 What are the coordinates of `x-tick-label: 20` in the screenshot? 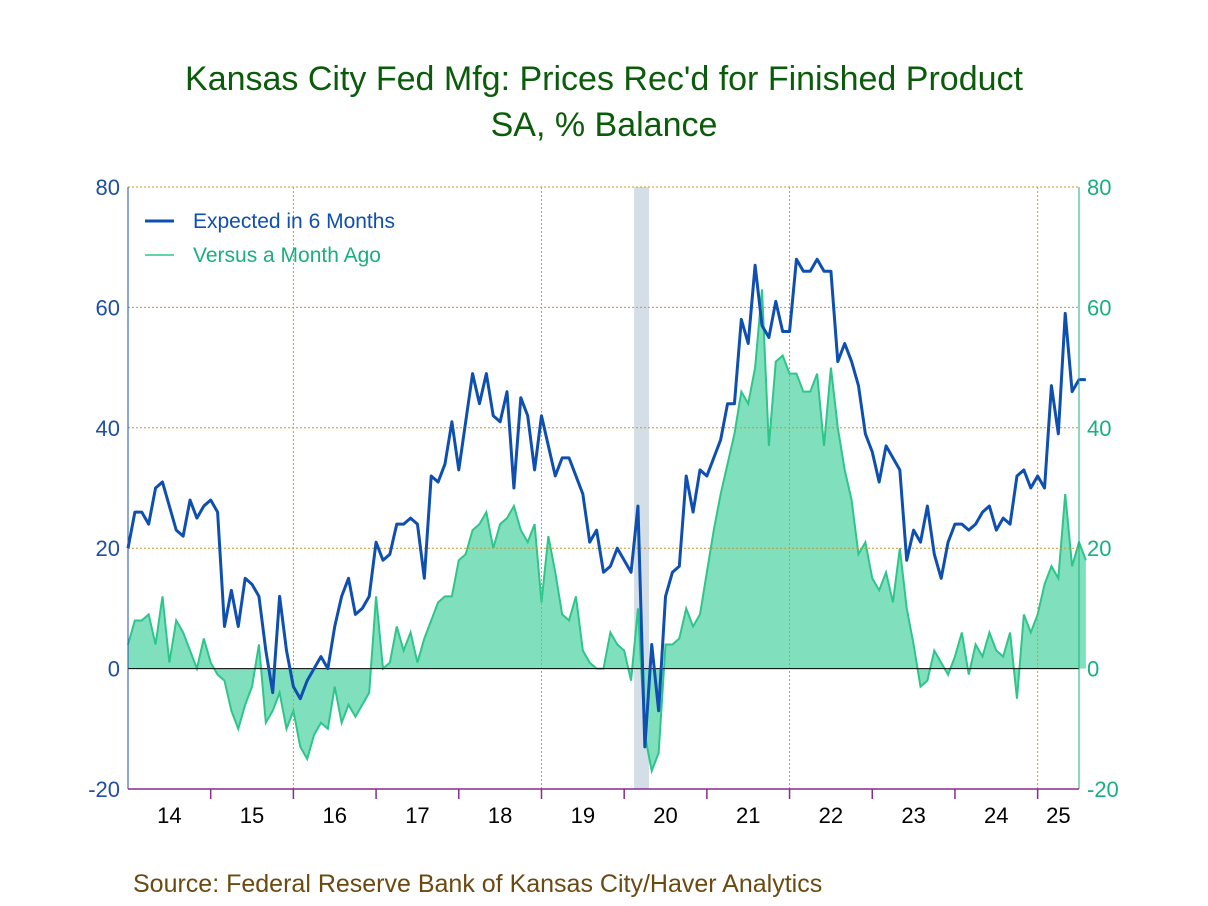 It's located at (665, 815).